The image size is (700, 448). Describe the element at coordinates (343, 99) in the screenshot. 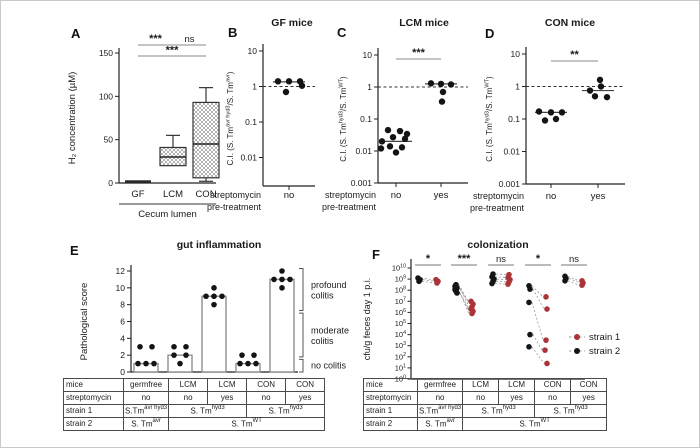

I see `chart-element: /S. Tm` at that location.